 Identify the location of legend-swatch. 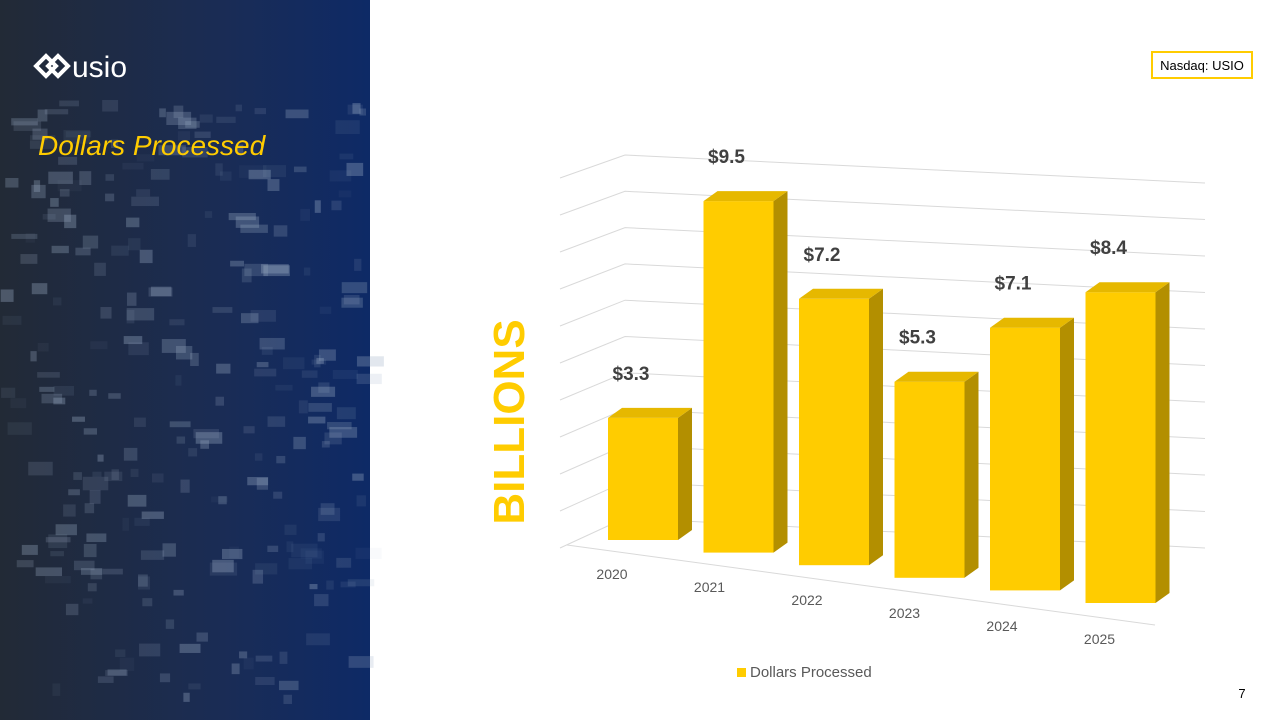
(741, 672).